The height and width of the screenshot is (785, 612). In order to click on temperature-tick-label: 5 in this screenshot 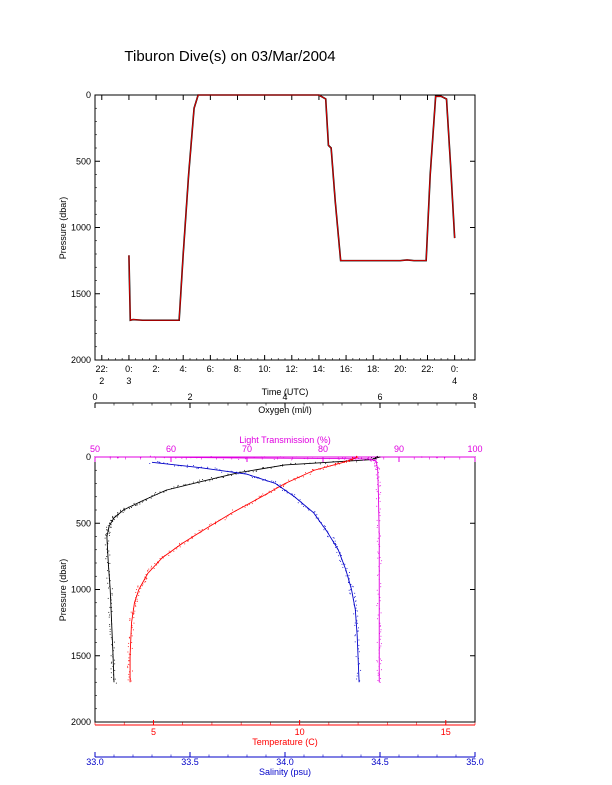, I will do `click(153, 732)`.